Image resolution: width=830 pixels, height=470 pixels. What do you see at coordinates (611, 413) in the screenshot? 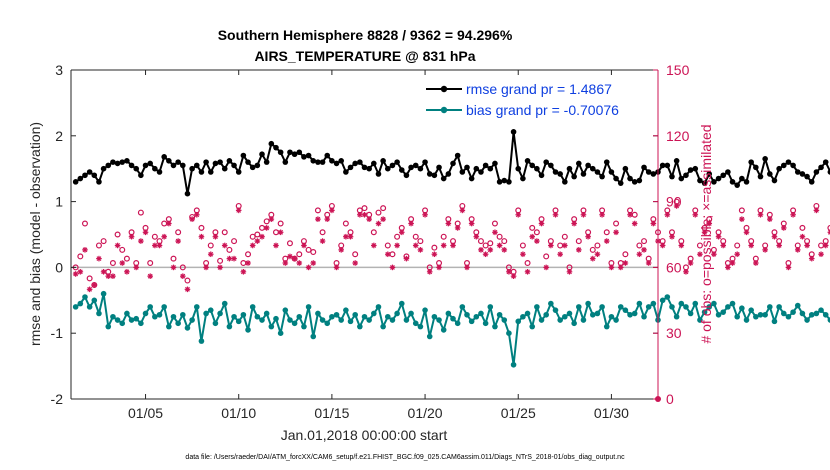
I see `x-tick-label: 01/30` at bounding box center [611, 413].